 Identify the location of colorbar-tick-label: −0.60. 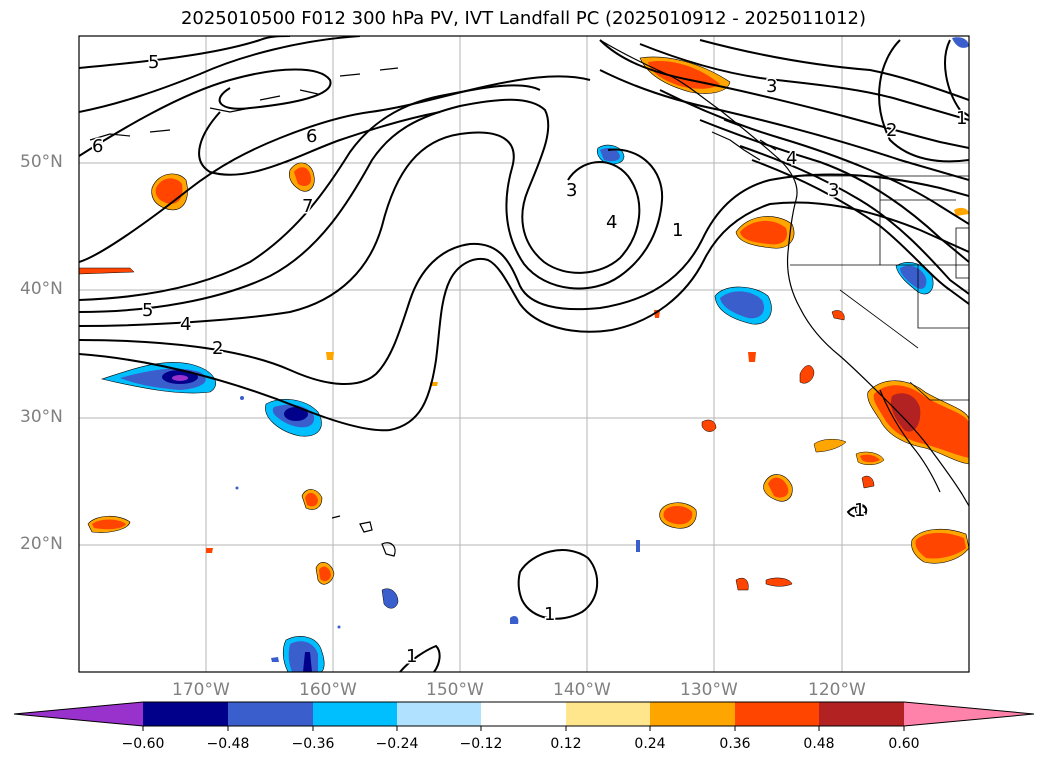
(143, 744).